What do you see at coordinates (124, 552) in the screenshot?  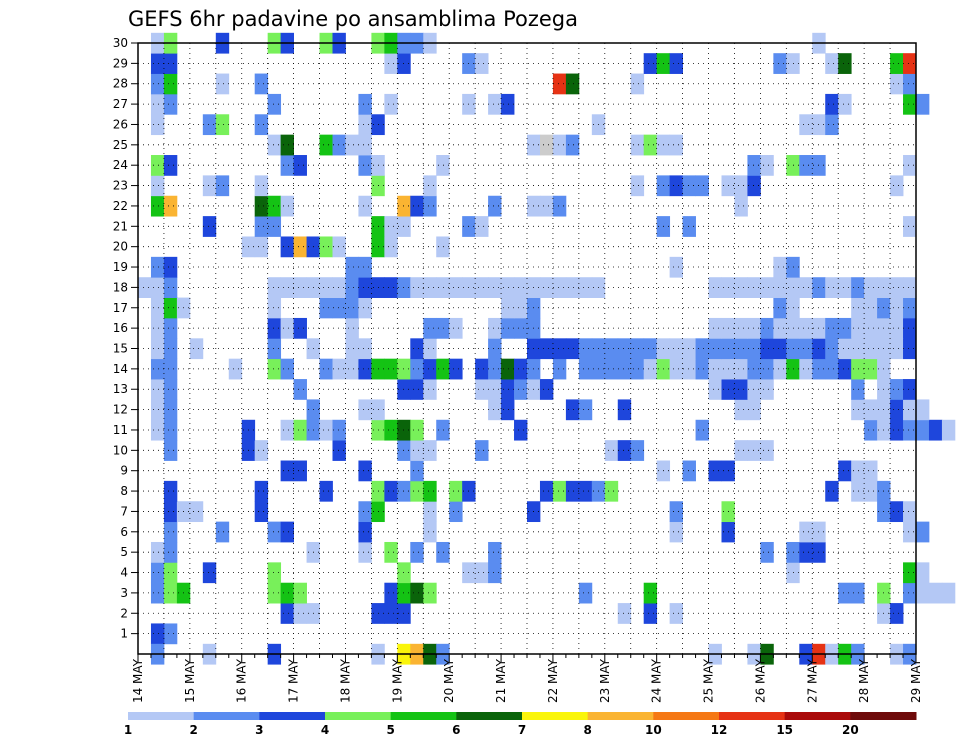 I see `y-tick-label: 5` at bounding box center [124, 552].